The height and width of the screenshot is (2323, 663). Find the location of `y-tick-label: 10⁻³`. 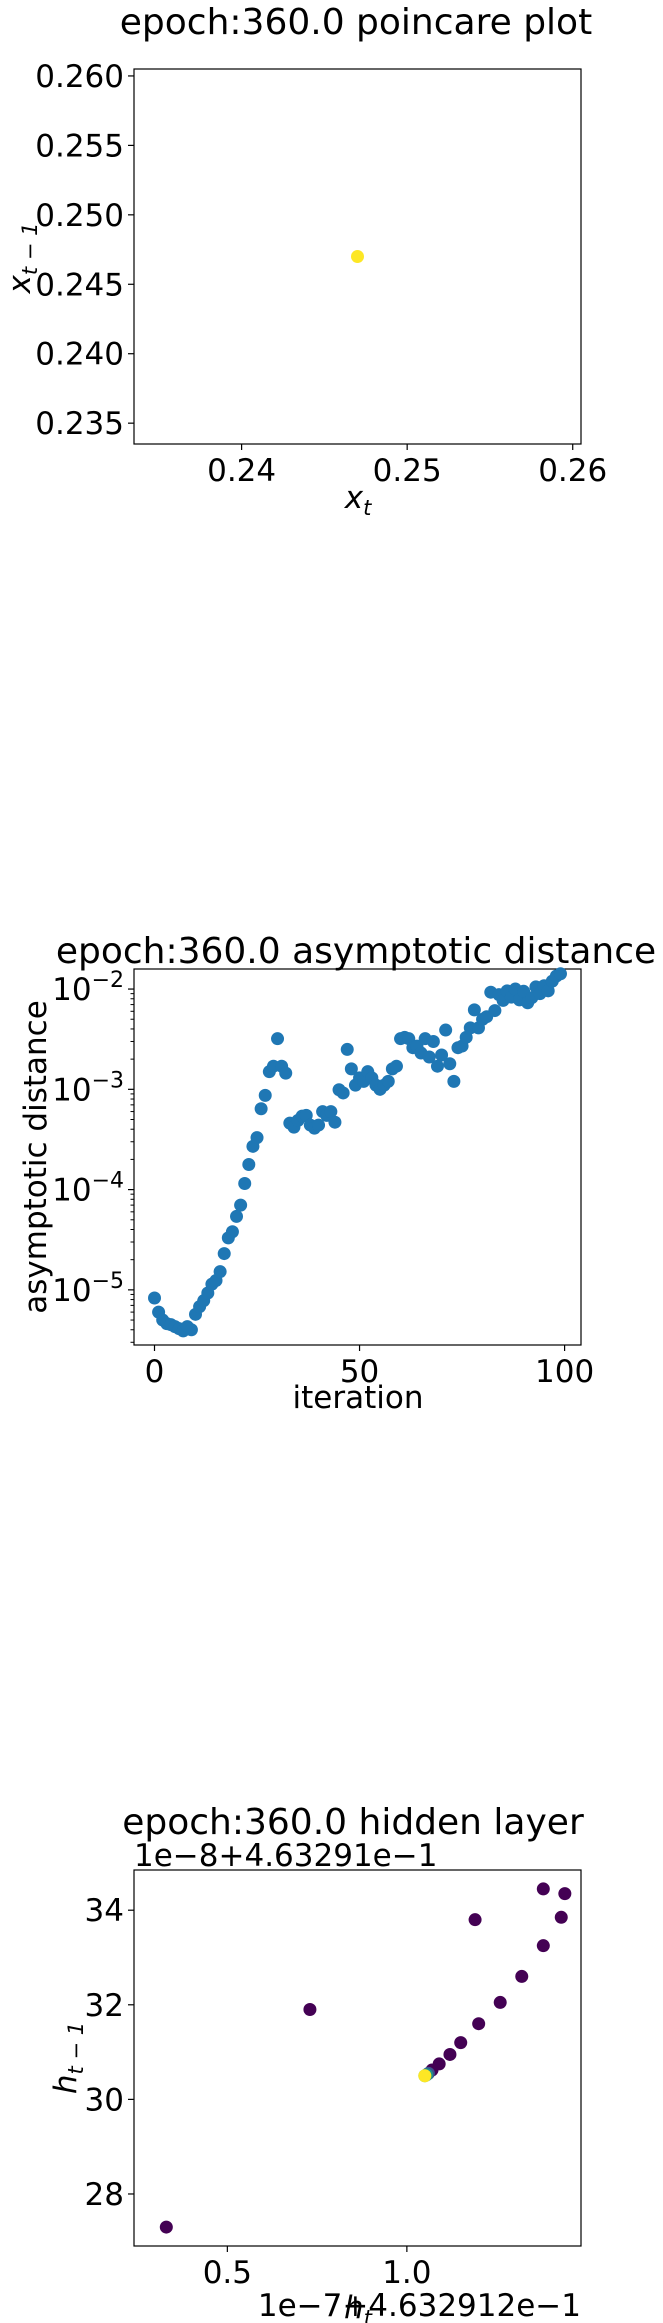

y-tick-label: 10⁻³ is located at coordinates (88, 1088).